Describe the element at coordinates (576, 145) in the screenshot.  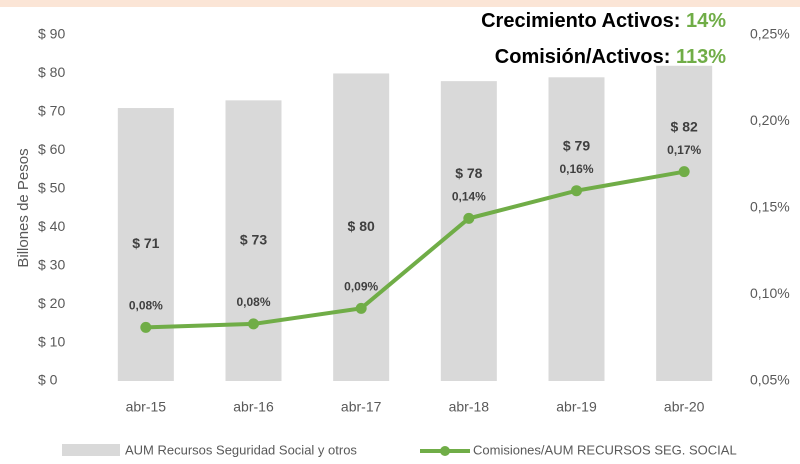
I see `bar-value-label: $ 79` at that location.